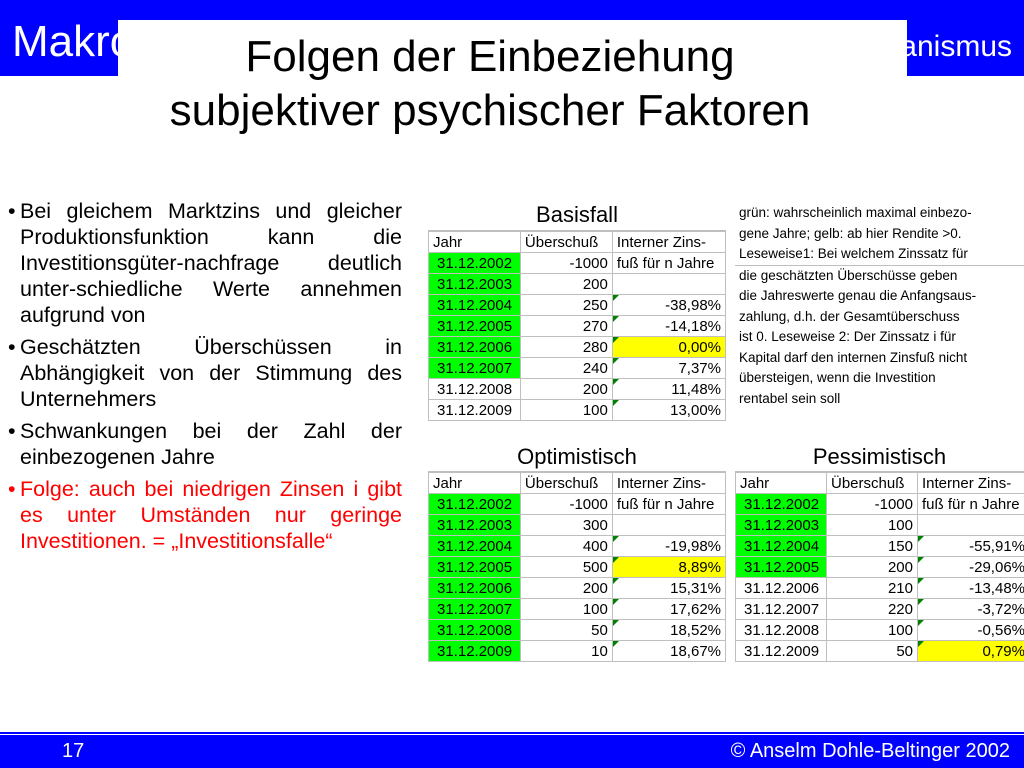 The height and width of the screenshot is (768, 1024). What do you see at coordinates (577, 215) in the screenshot?
I see `table-title: Basisfall` at bounding box center [577, 215].